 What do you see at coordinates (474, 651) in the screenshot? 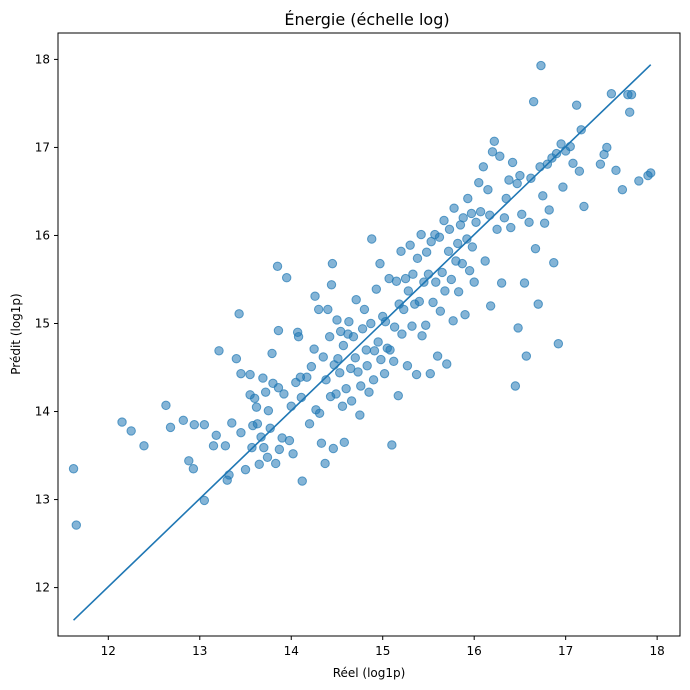
I see `x-tick-label-16: 16` at bounding box center [474, 651].